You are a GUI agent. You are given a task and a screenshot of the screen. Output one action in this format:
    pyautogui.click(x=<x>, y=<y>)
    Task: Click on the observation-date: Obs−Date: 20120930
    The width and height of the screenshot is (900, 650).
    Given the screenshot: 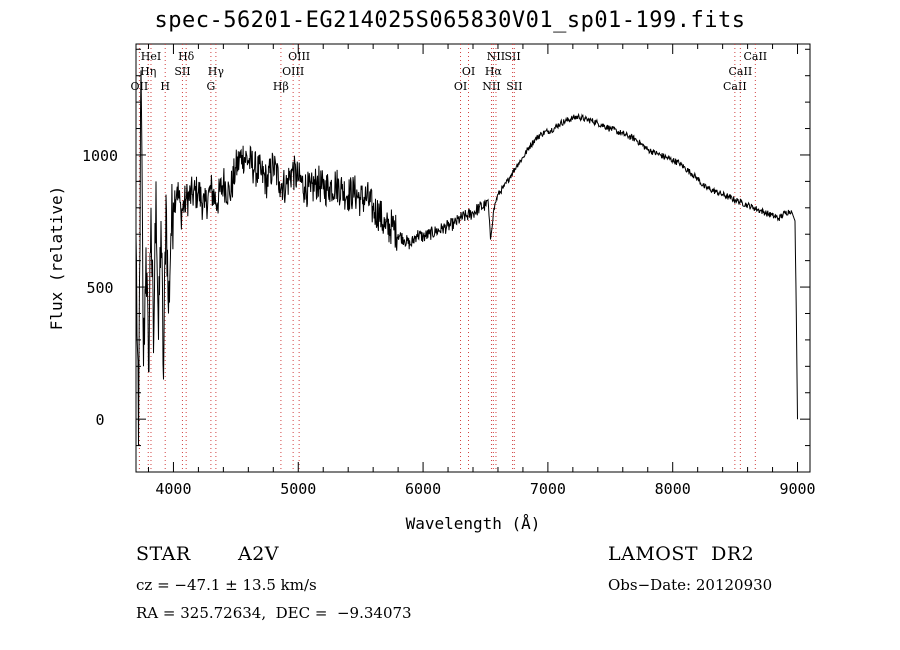 What is the action you would take?
    pyautogui.click(x=690, y=585)
    